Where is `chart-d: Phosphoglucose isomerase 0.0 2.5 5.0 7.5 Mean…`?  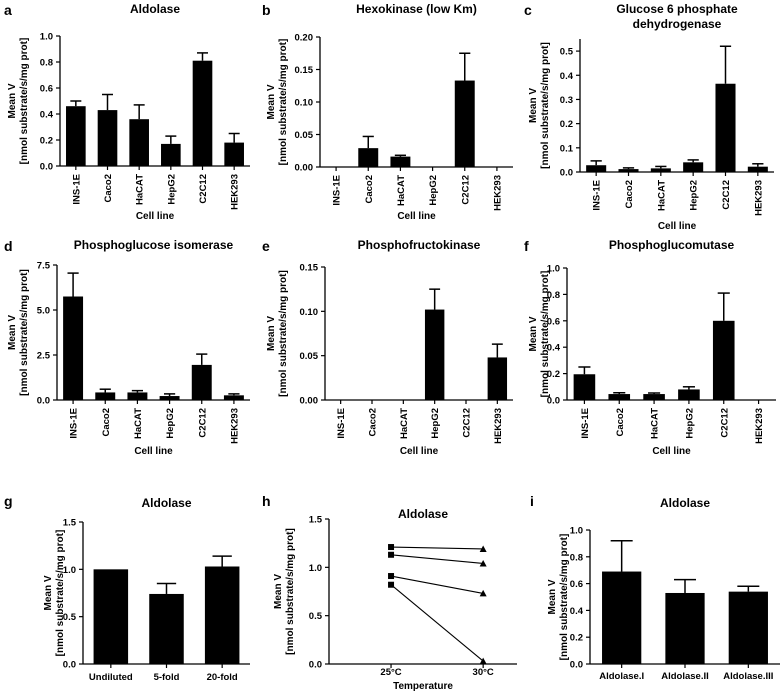
chart-d: Phosphoglucose isomerase 0.0 2.5 5.0 7.5 Mean… is located at coordinates (128, 347).